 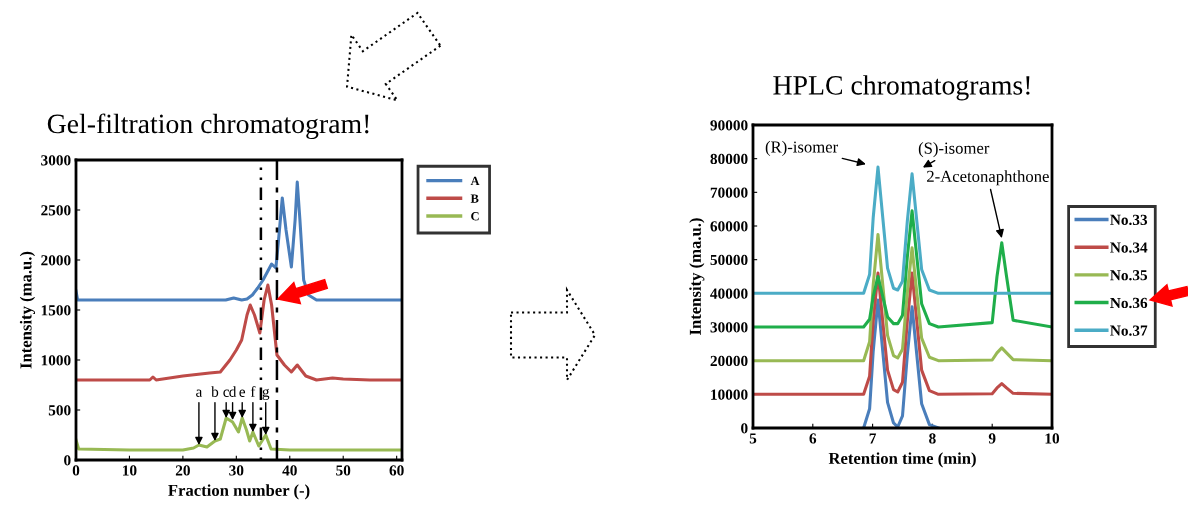 What do you see at coordinates (729, 361) in the screenshot?
I see `y-tick-label: 20000` at bounding box center [729, 361].